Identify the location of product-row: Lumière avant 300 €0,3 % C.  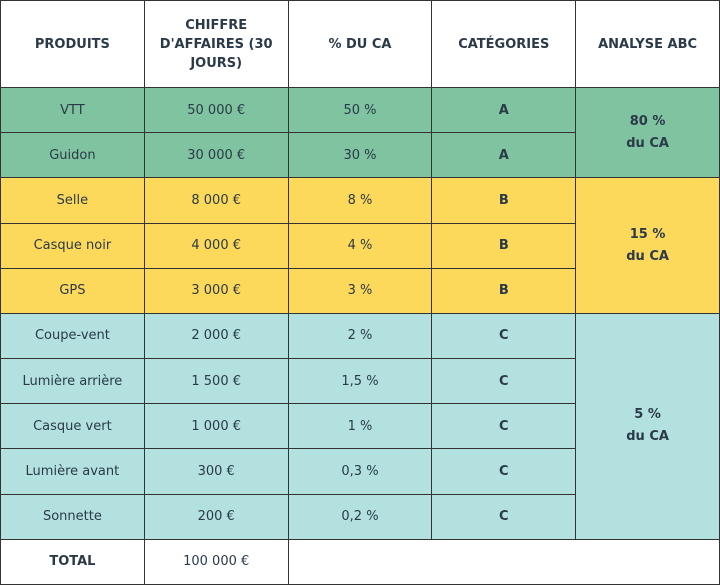
(360, 471).